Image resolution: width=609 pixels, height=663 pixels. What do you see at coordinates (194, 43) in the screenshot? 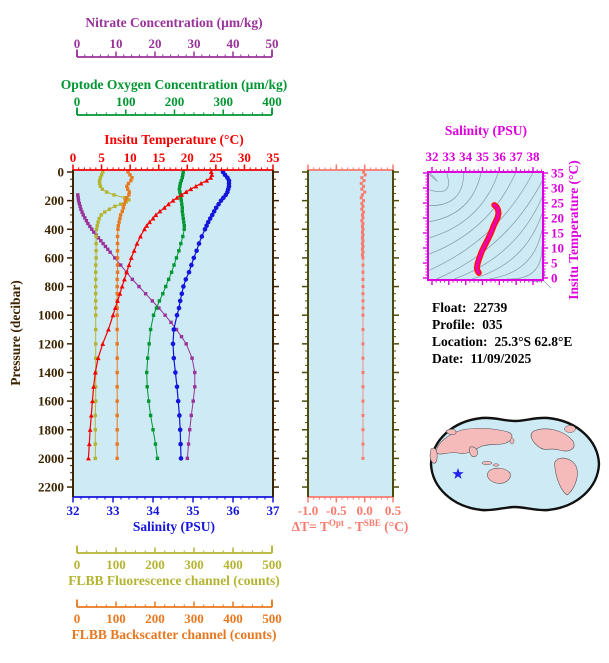
I see `nitrate-tick-label: 30` at bounding box center [194, 43].